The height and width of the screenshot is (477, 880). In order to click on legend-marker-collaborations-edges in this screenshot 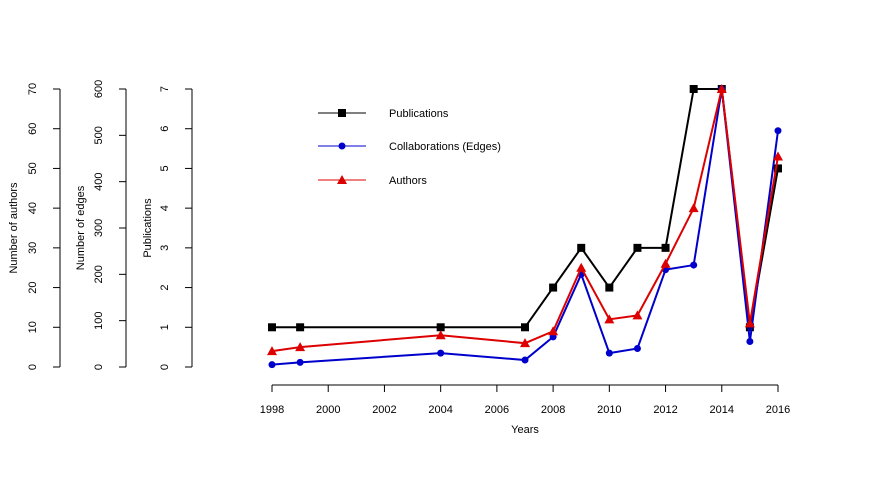, I will do `click(342, 146)`.